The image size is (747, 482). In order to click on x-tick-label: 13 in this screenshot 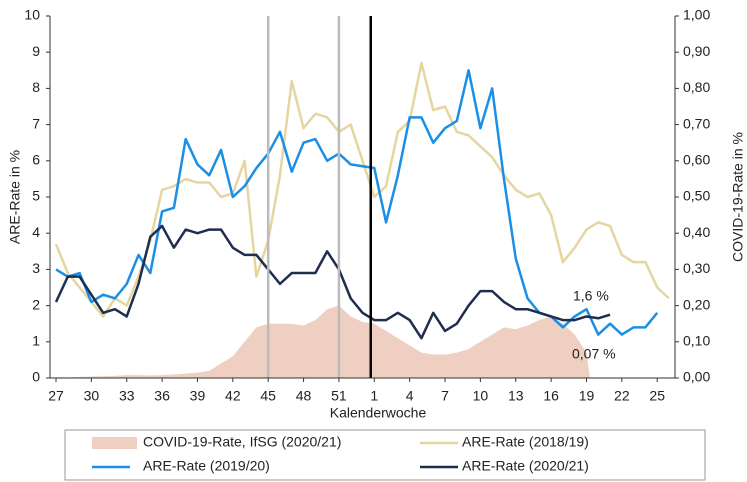, I will do `click(516, 396)`.